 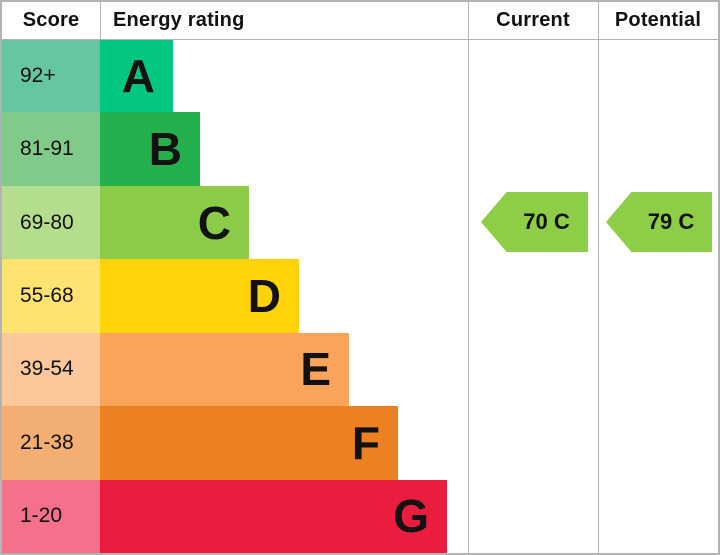 What do you see at coordinates (360, 39) in the screenshot?
I see `header-divider` at bounding box center [360, 39].